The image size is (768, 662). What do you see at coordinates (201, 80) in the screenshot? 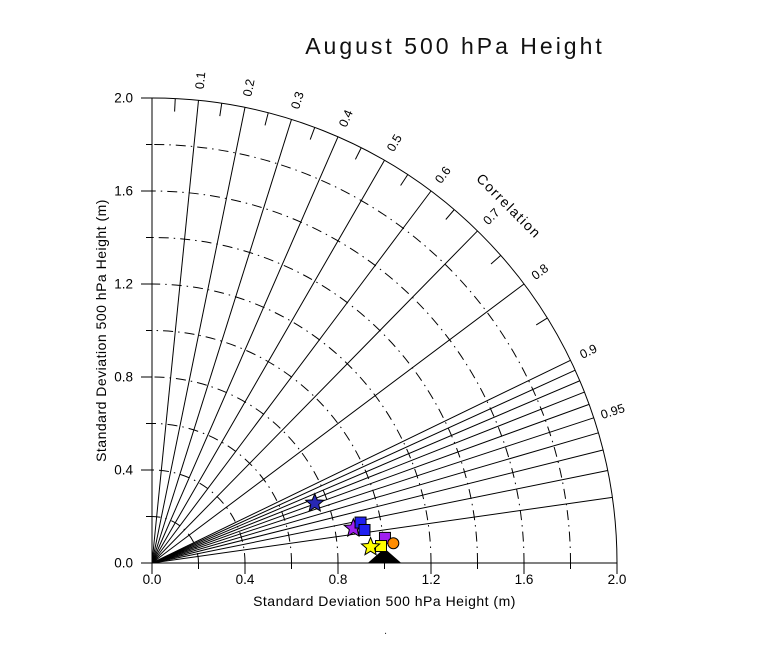
I see `correlation-ray-label: 0.1` at bounding box center [201, 80].